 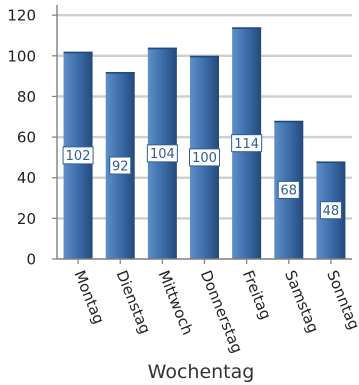 I want to click on data-label: 104, so click(x=162, y=153).